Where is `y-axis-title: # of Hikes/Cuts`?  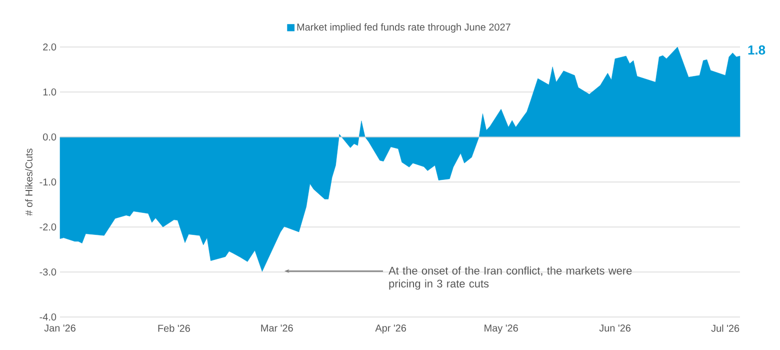
y-axis-title: # of Hikes/Cuts is located at coordinates (28, 182).